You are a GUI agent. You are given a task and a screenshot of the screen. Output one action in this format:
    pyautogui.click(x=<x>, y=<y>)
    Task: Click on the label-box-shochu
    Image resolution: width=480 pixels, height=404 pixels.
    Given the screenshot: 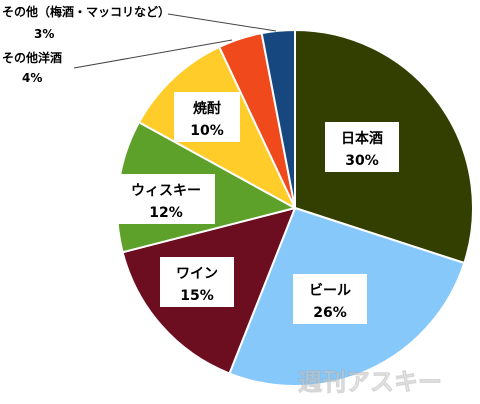 What is the action you would take?
    pyautogui.click(x=207, y=117)
    